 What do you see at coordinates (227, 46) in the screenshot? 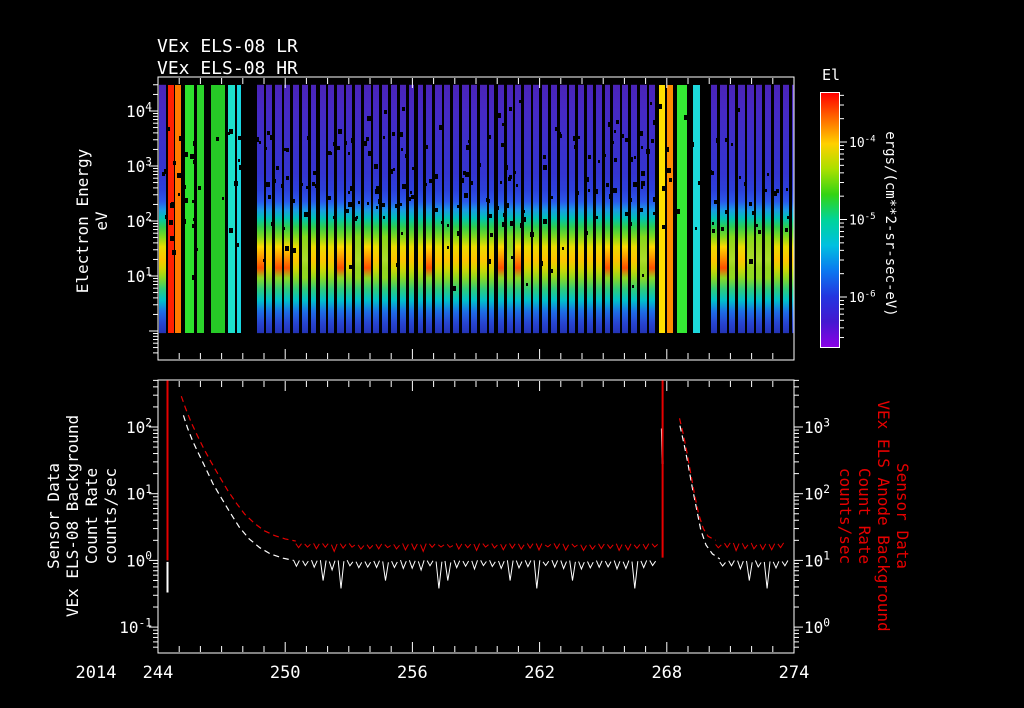
I see `plot-title-lr: VEx ELS-08 LR` at bounding box center [227, 46].